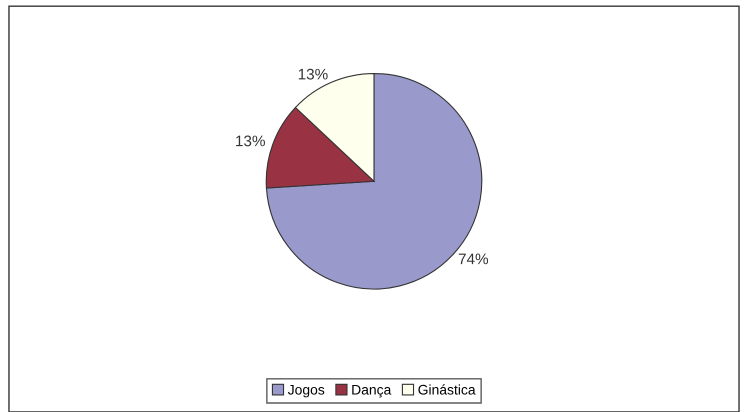 This screenshot has width=748, height=412. Describe the element at coordinates (447, 389) in the screenshot. I see `legend-label: Ginástica` at that location.